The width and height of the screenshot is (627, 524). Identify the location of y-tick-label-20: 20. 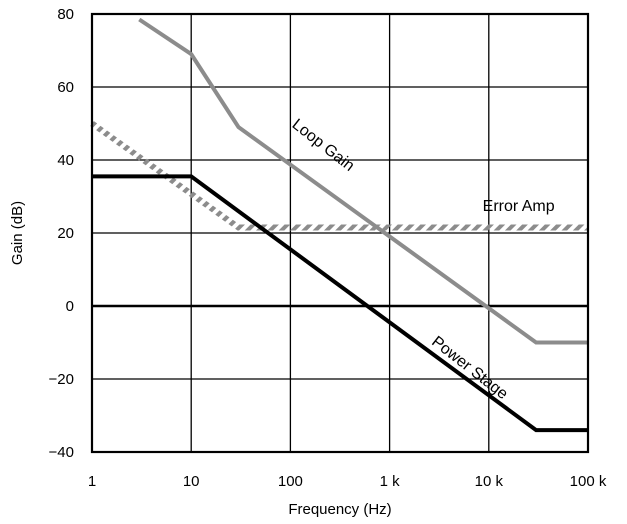
(65, 233).